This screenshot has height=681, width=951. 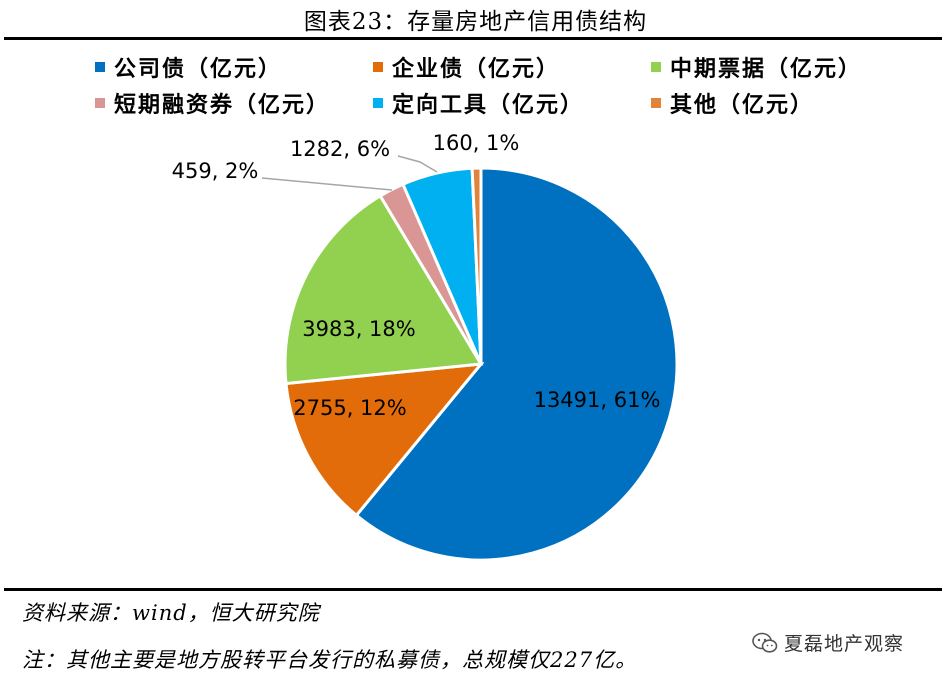 What do you see at coordinates (473, 38) in the screenshot?
I see `top-rule` at bounding box center [473, 38].